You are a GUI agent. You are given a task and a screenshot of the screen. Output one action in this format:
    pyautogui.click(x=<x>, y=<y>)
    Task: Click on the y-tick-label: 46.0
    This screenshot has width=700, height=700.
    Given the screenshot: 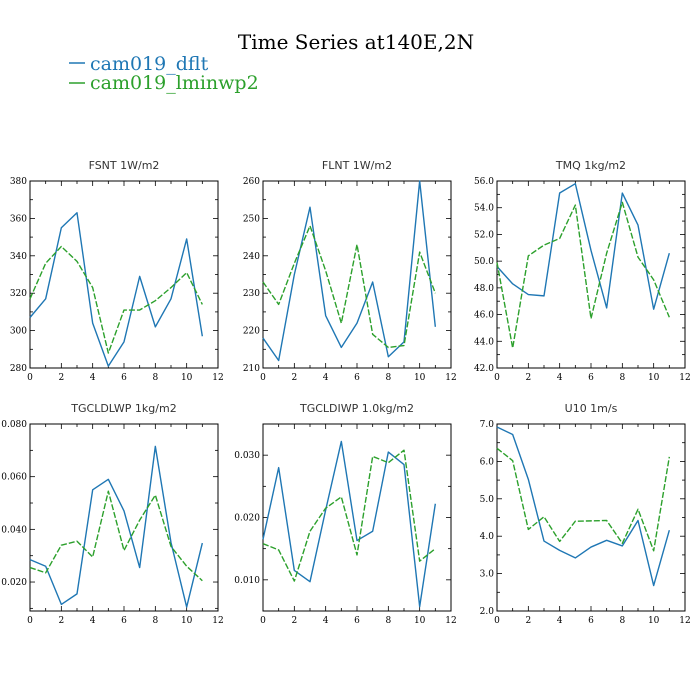 What is the action you would take?
    pyautogui.click(x=484, y=316)
    